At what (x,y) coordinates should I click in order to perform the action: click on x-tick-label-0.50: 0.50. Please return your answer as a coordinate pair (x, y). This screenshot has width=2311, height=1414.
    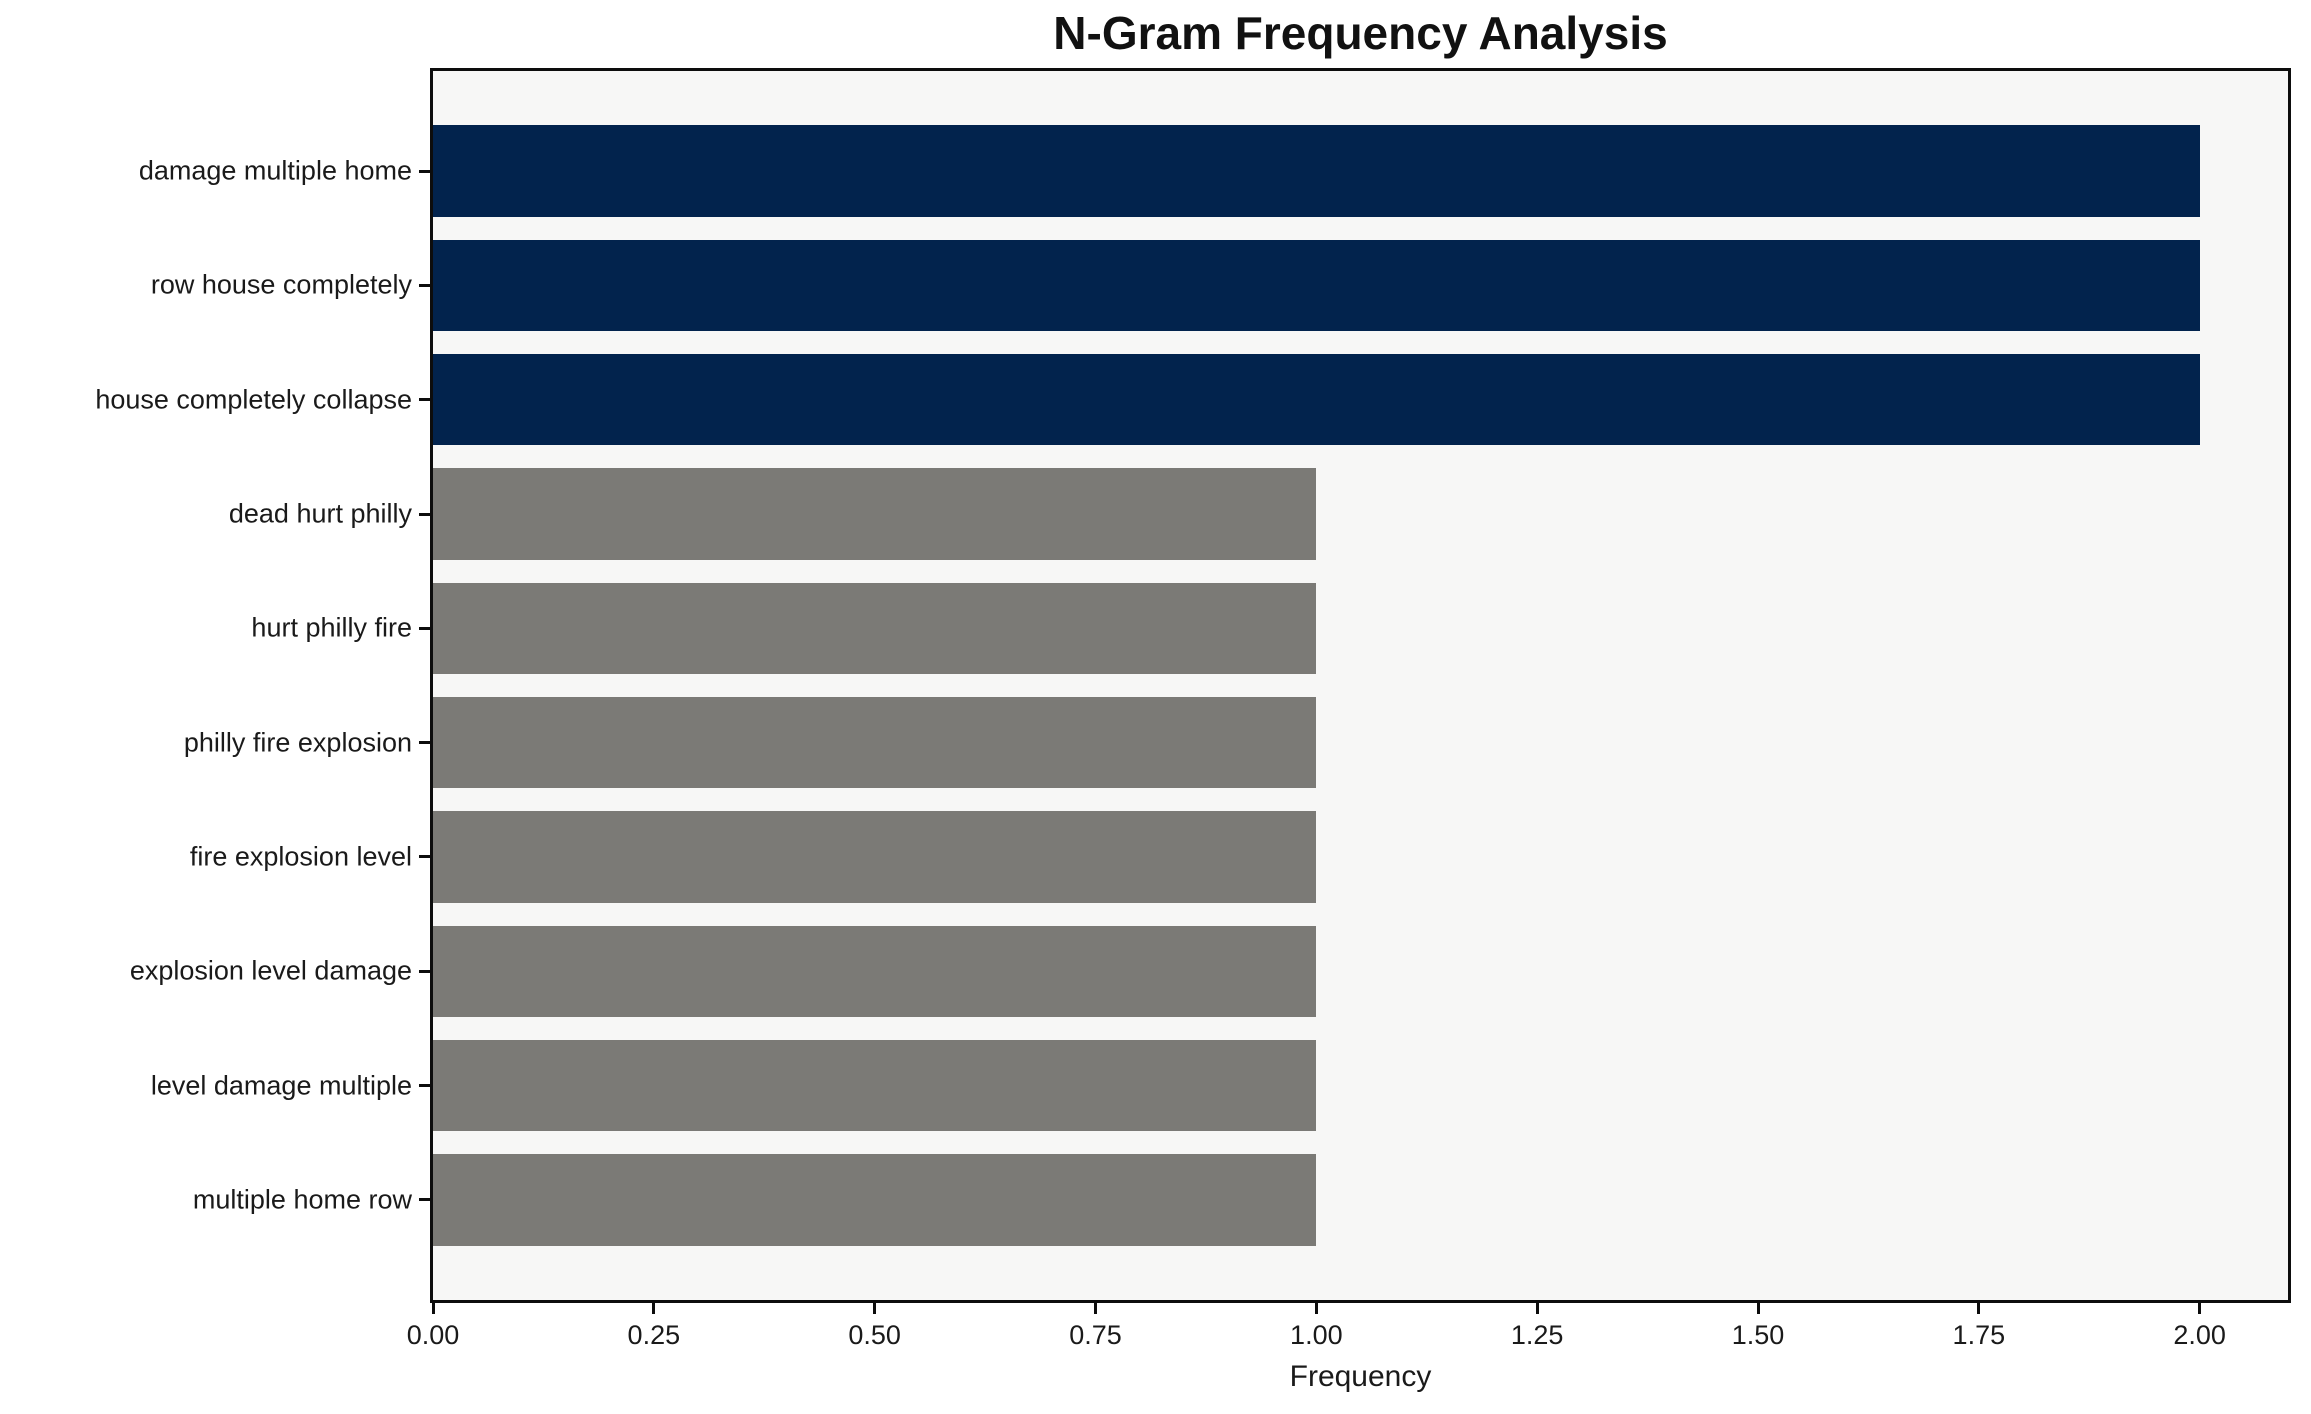
    Looking at the image, I should click on (874, 1335).